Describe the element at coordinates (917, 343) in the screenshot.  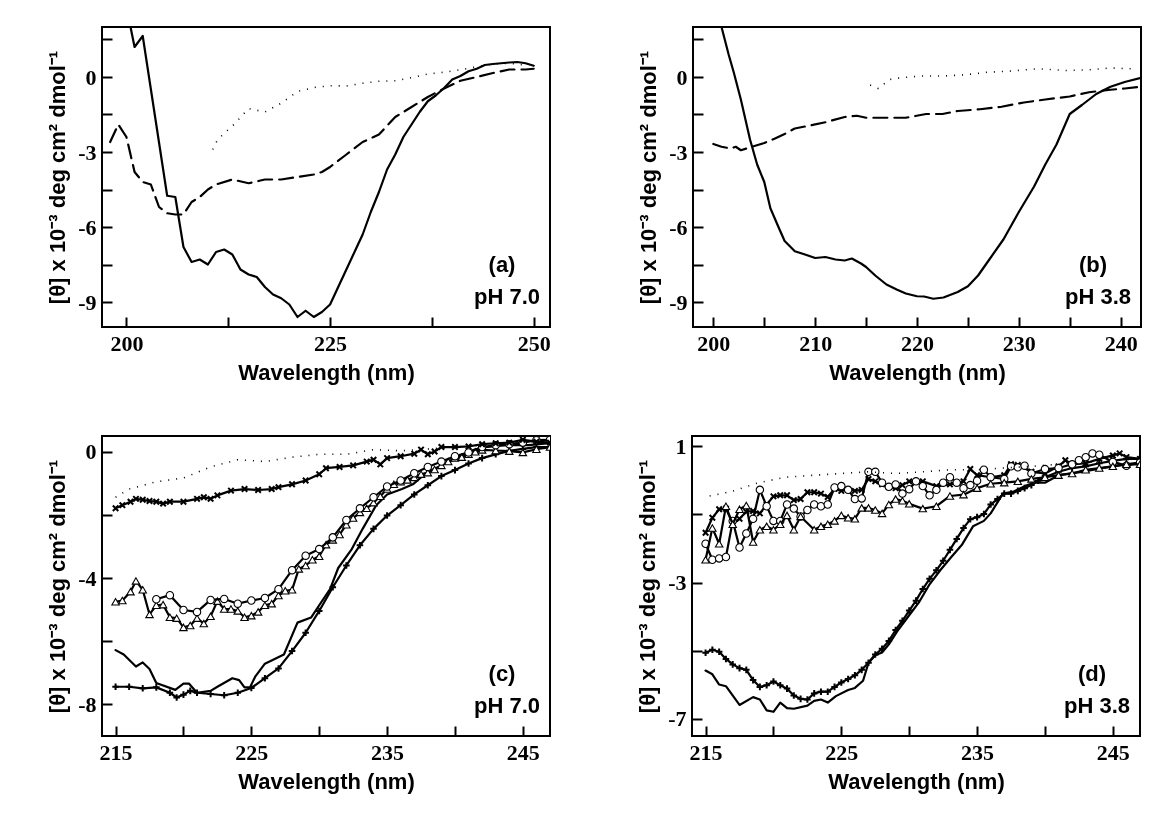
I see `x-tick-label: 220` at that location.